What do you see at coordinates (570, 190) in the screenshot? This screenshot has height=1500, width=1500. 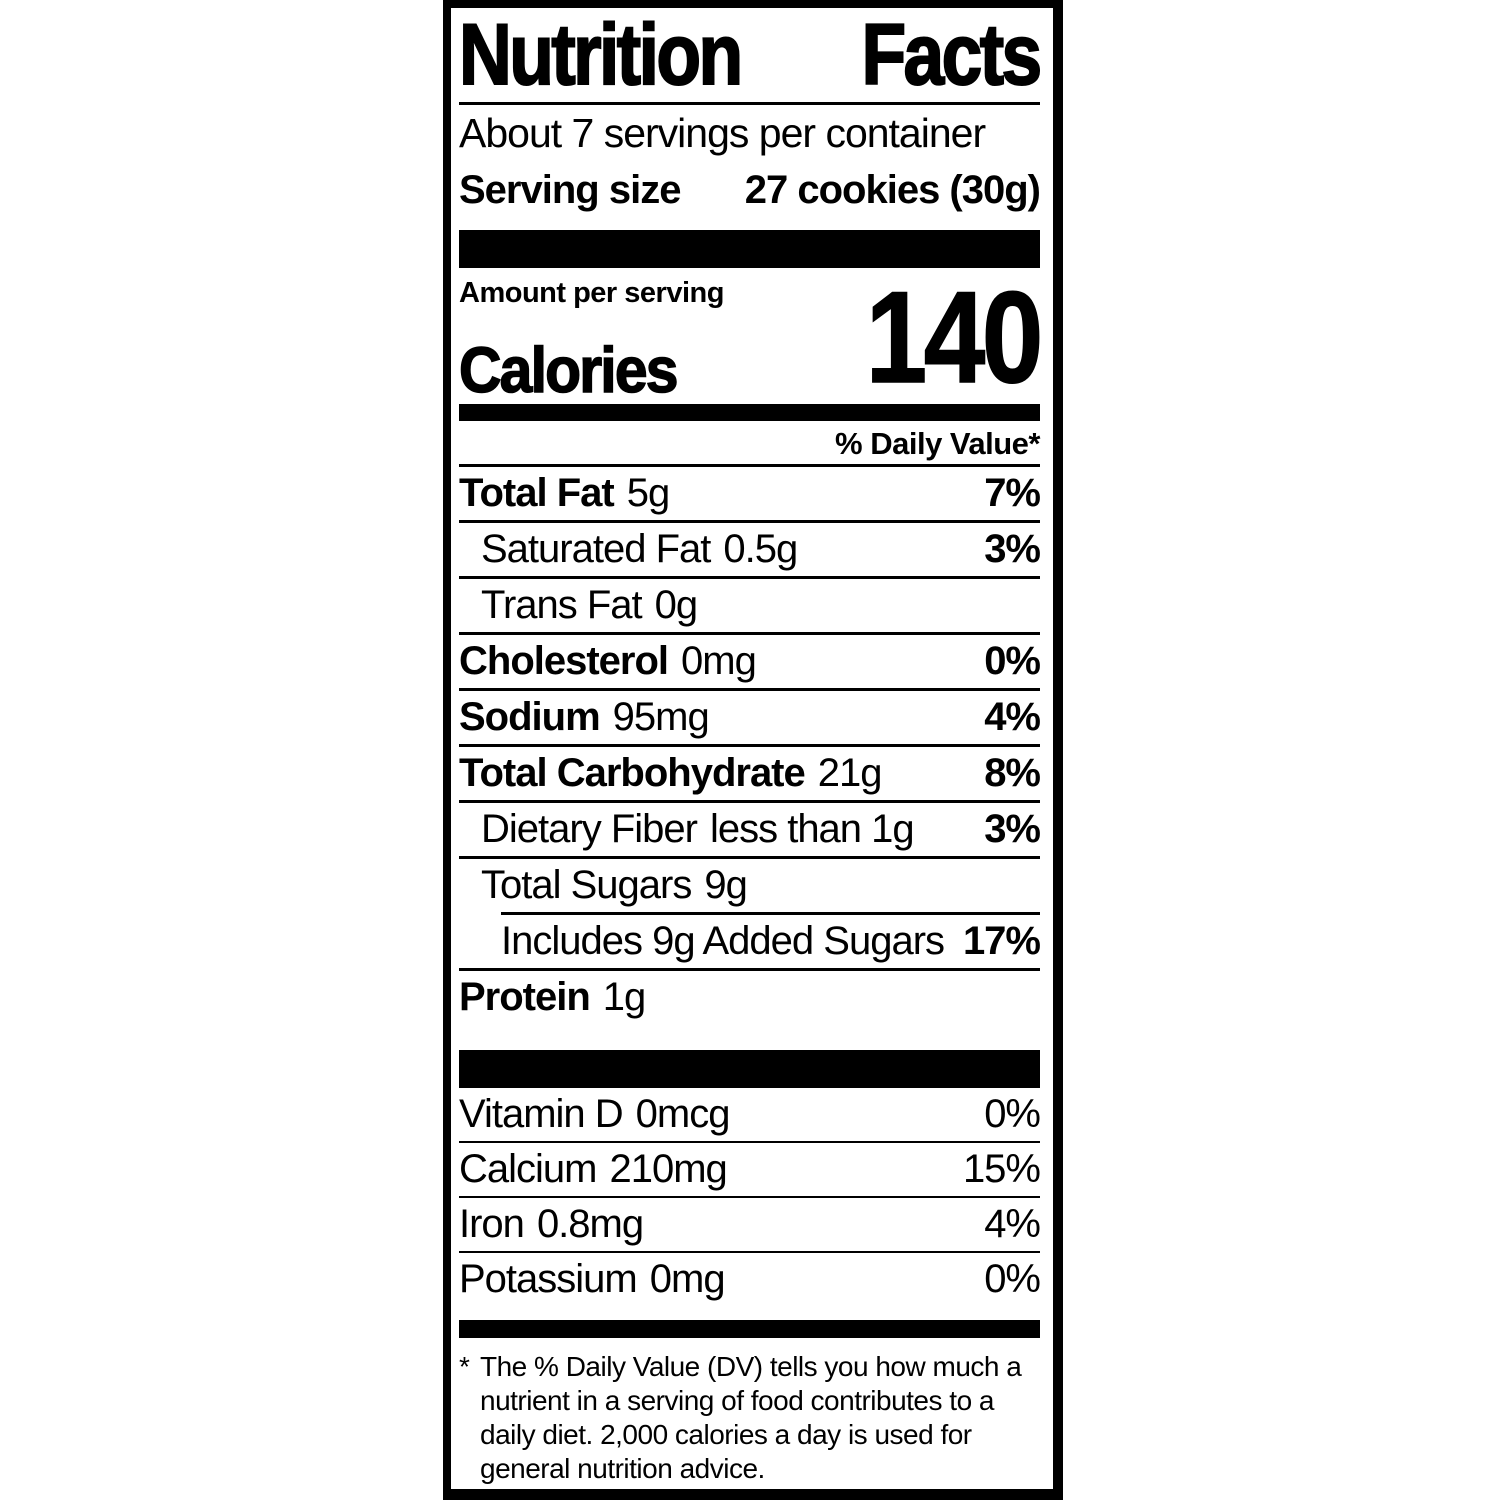 I see `serving-size-label: Serving size` at bounding box center [570, 190].